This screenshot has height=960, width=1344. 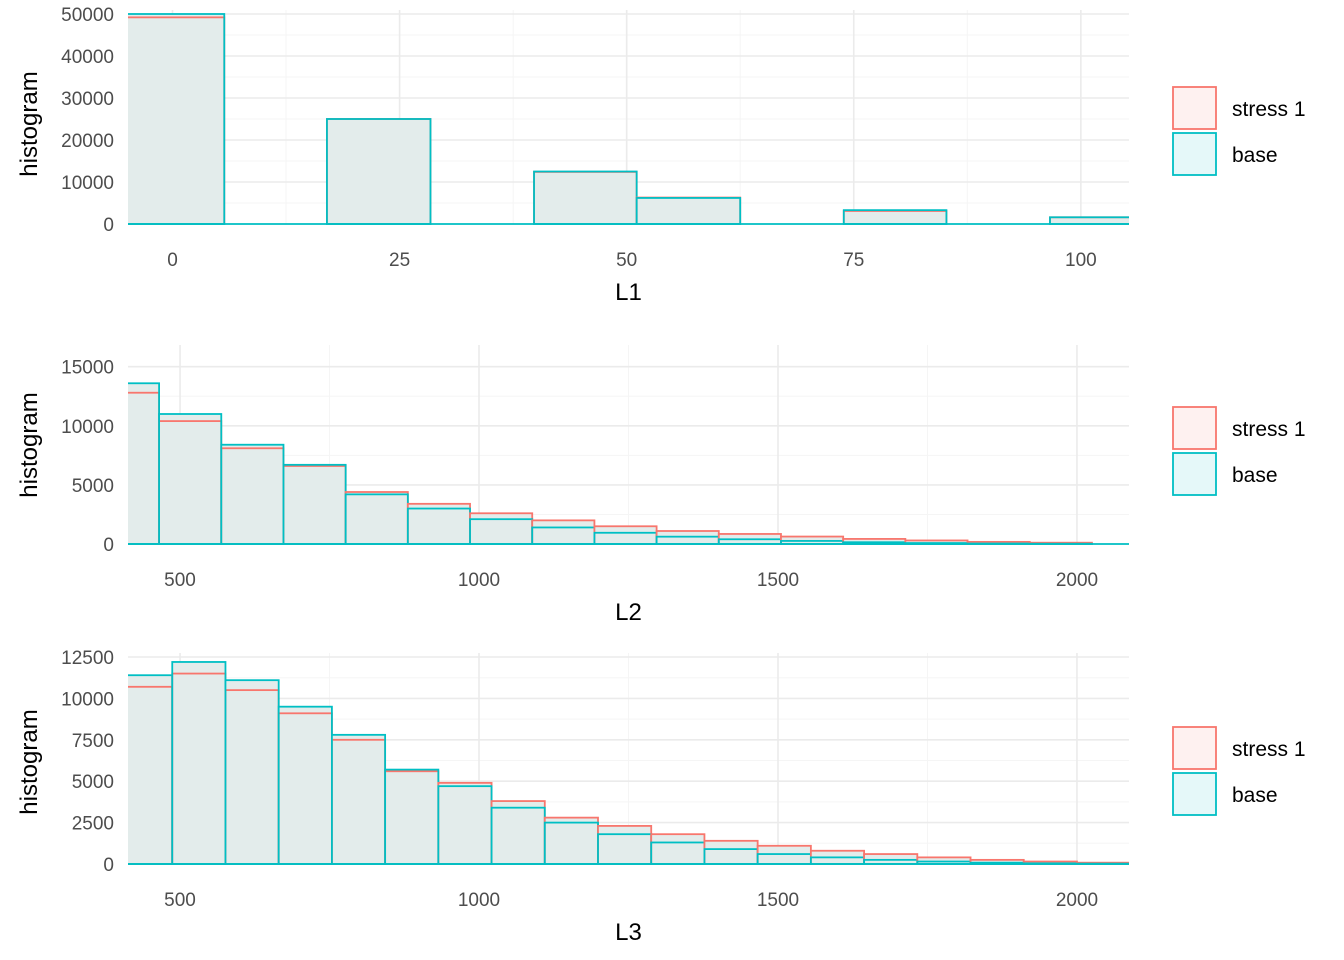 I want to click on x-tick-label: 0, so click(x=172, y=260).